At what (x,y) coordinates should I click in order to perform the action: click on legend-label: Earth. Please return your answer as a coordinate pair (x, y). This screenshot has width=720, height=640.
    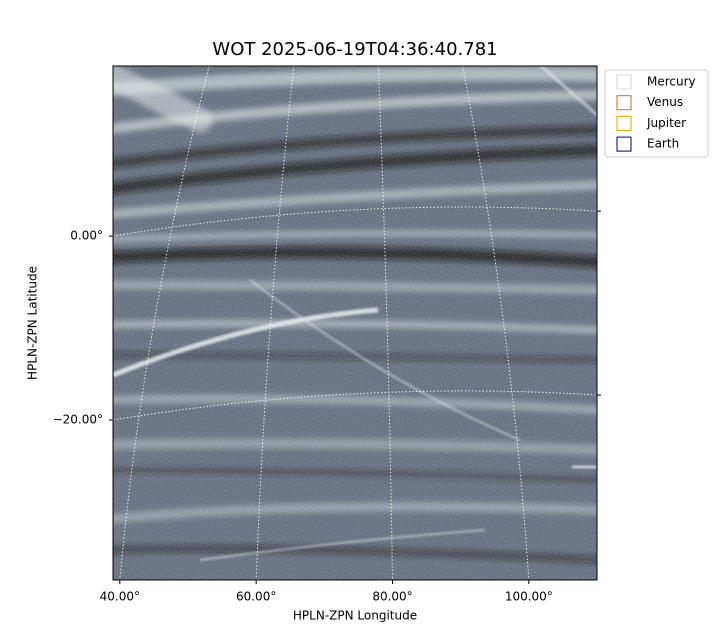
    Looking at the image, I should click on (663, 144).